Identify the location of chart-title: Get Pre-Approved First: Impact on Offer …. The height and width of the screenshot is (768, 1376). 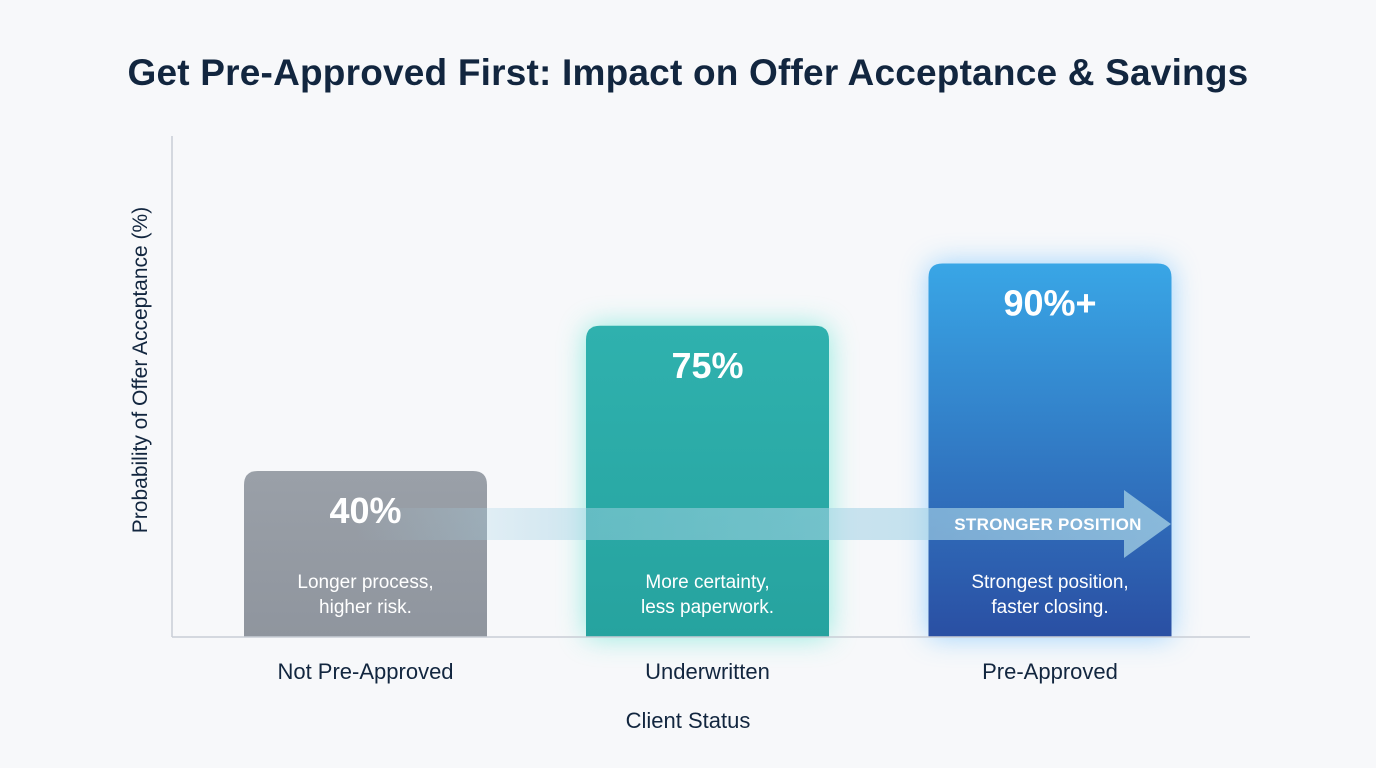
(688, 72).